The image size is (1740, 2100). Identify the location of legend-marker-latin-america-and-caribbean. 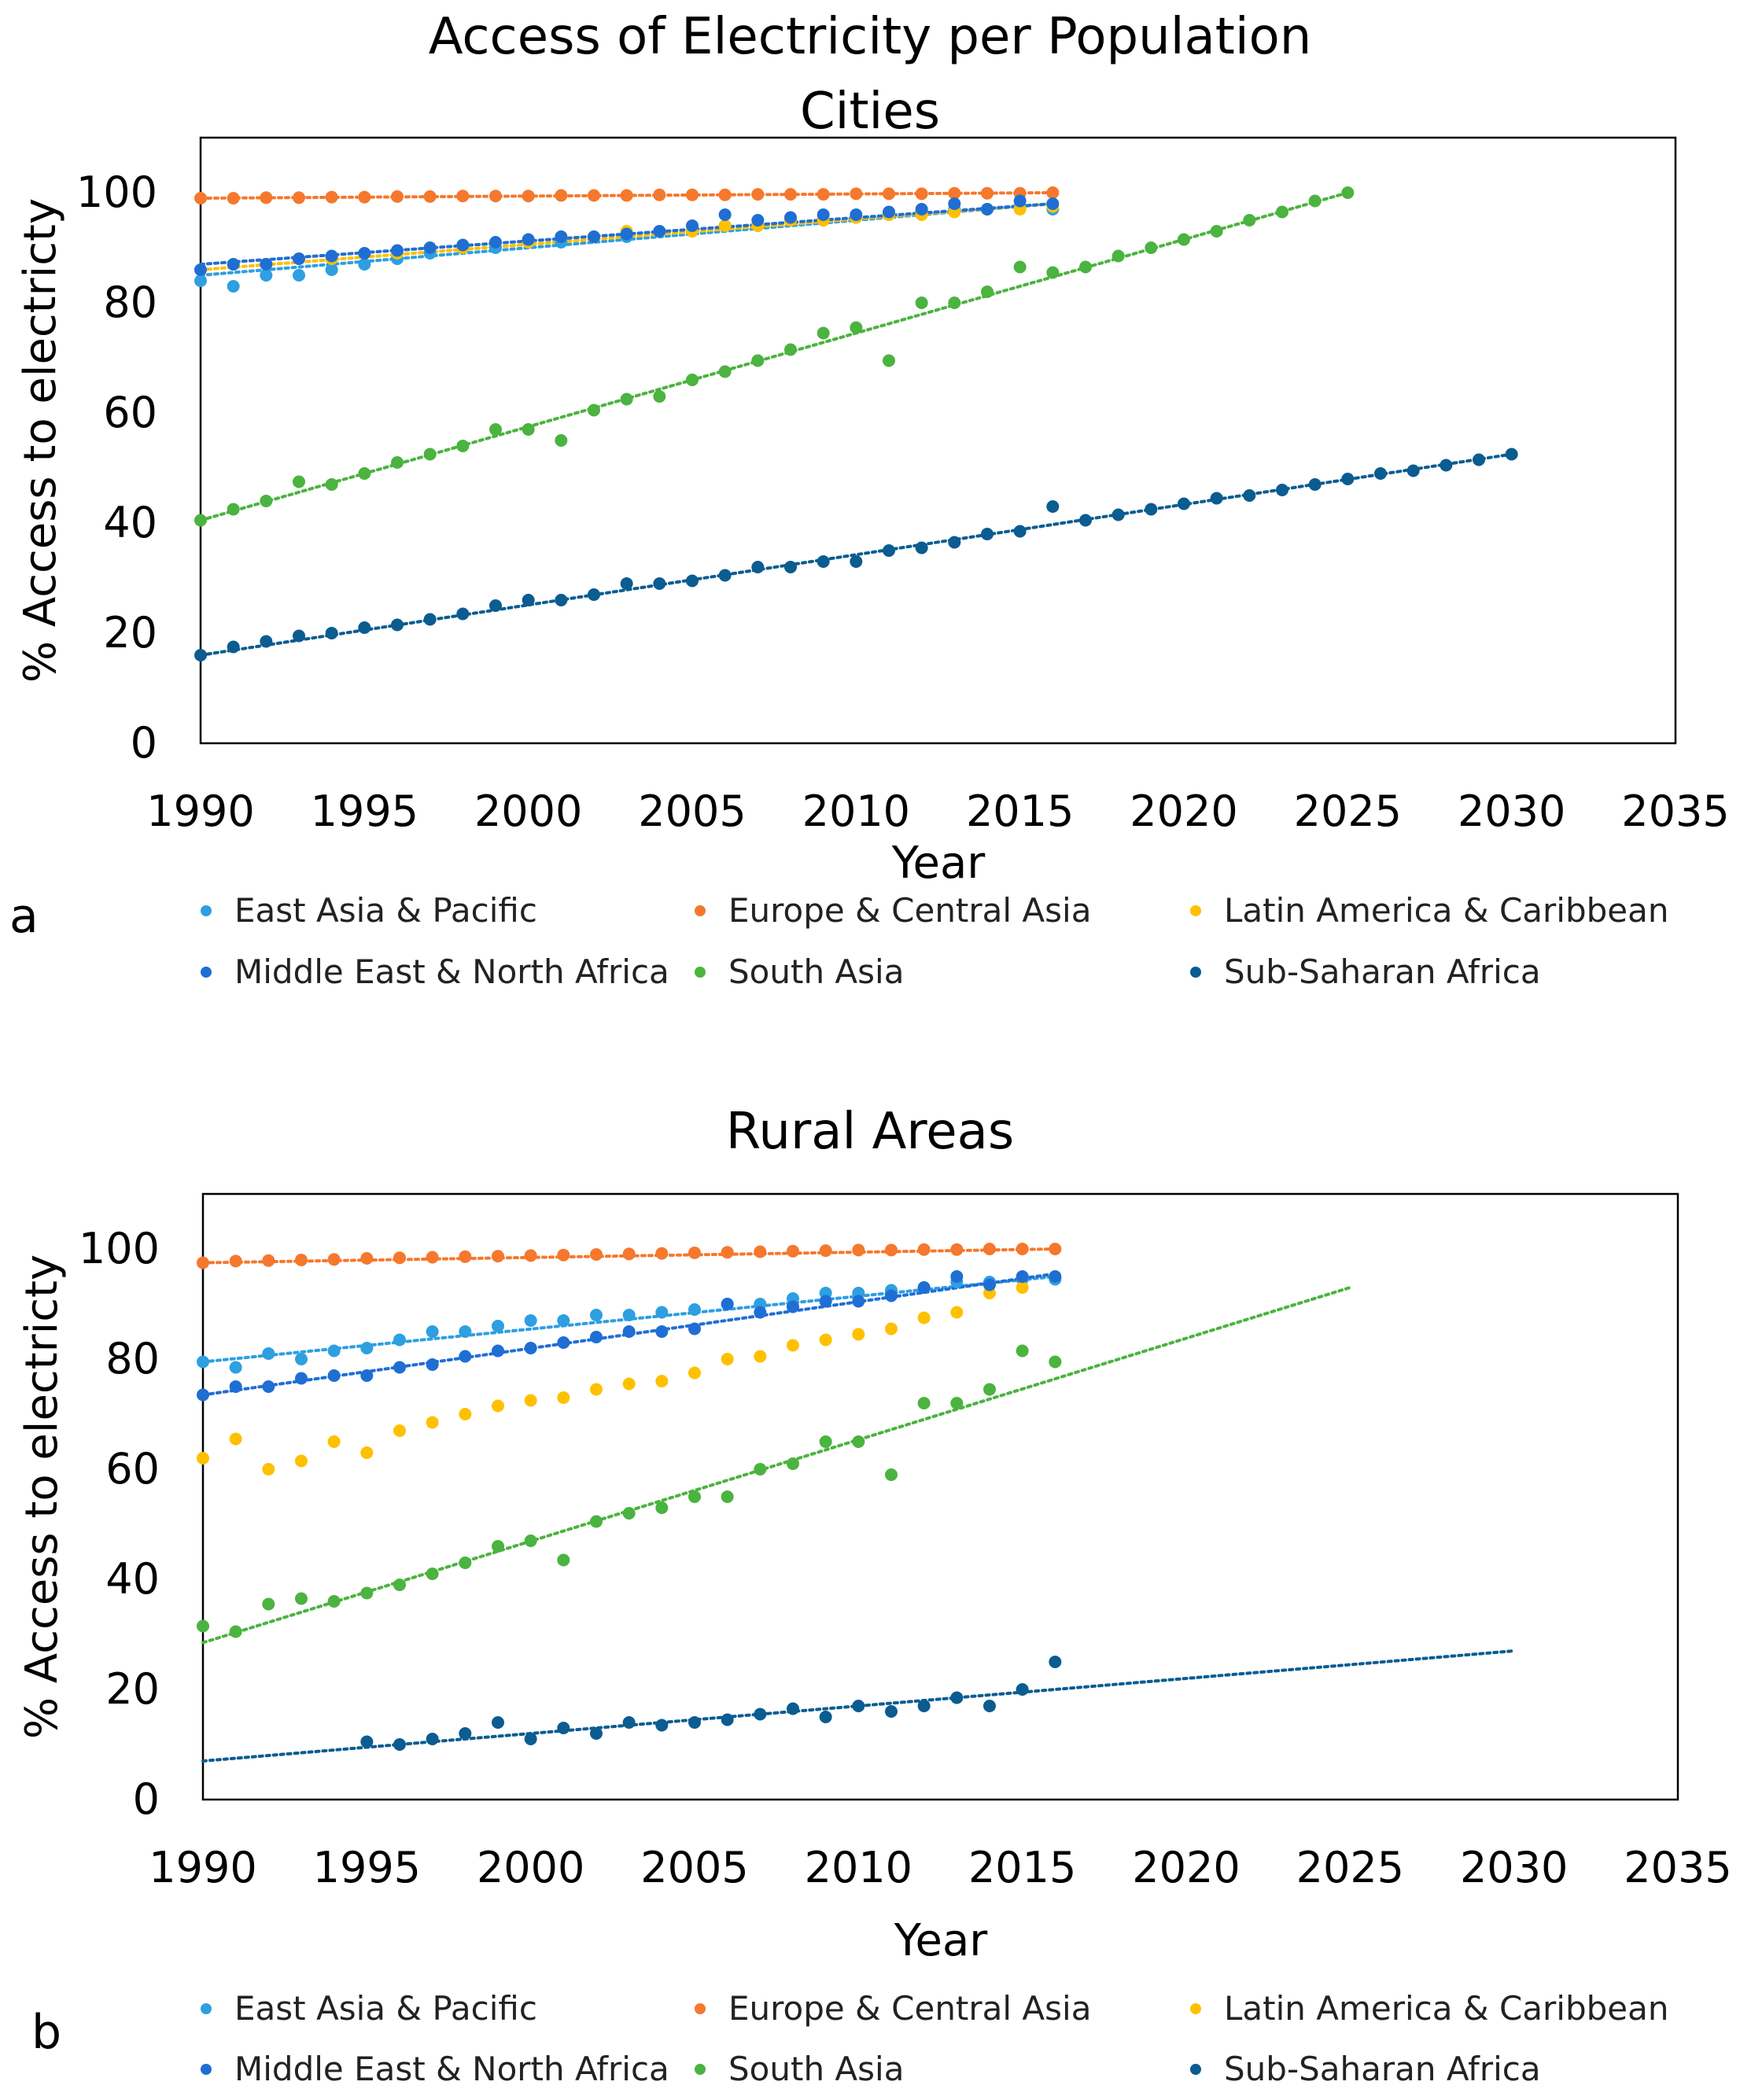
(1195, 2008).